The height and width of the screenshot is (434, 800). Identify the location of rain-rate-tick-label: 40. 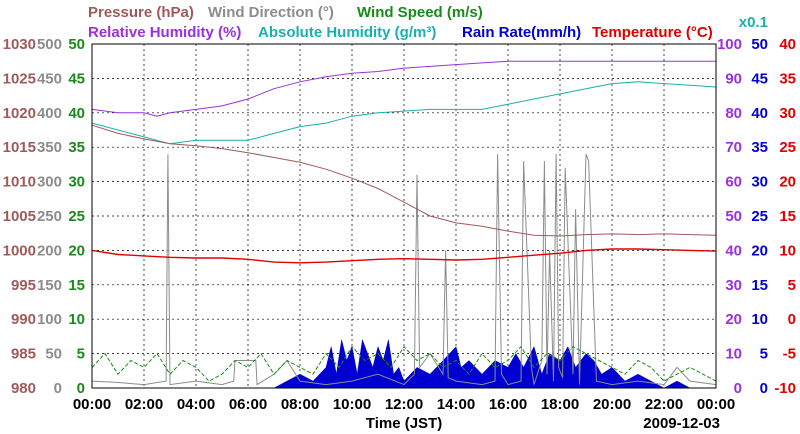
(759, 113).